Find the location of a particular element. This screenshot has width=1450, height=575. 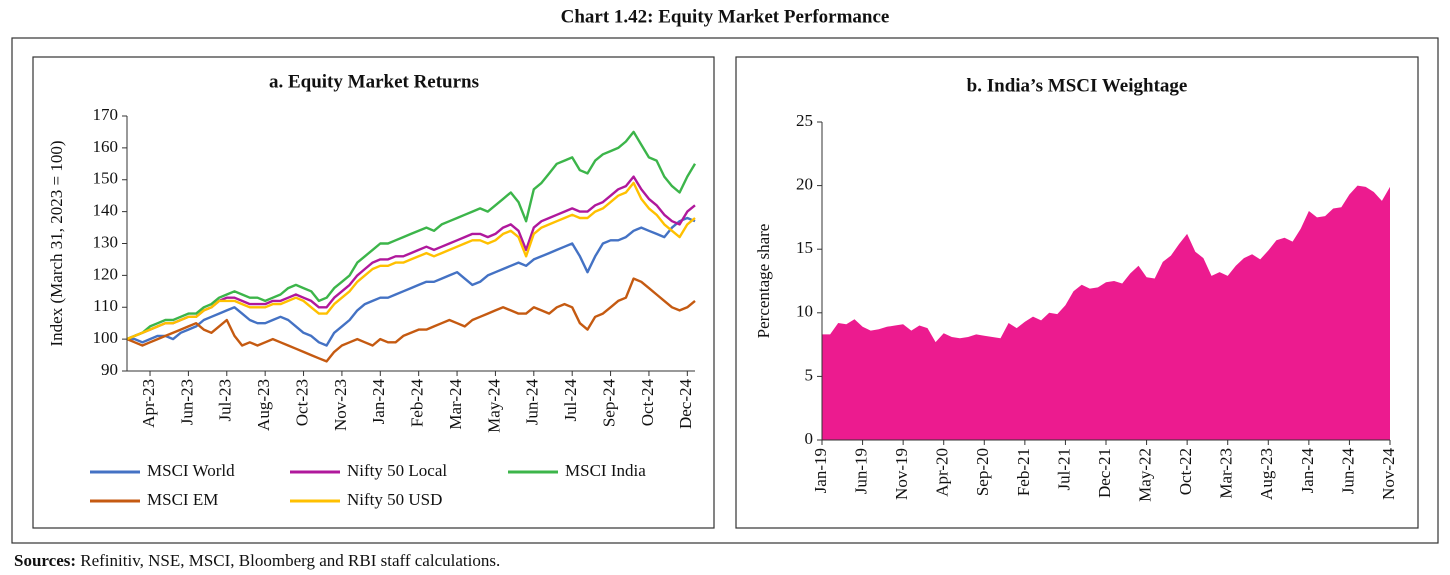

legend-label: Nifty 50 USD is located at coordinates (394, 499).